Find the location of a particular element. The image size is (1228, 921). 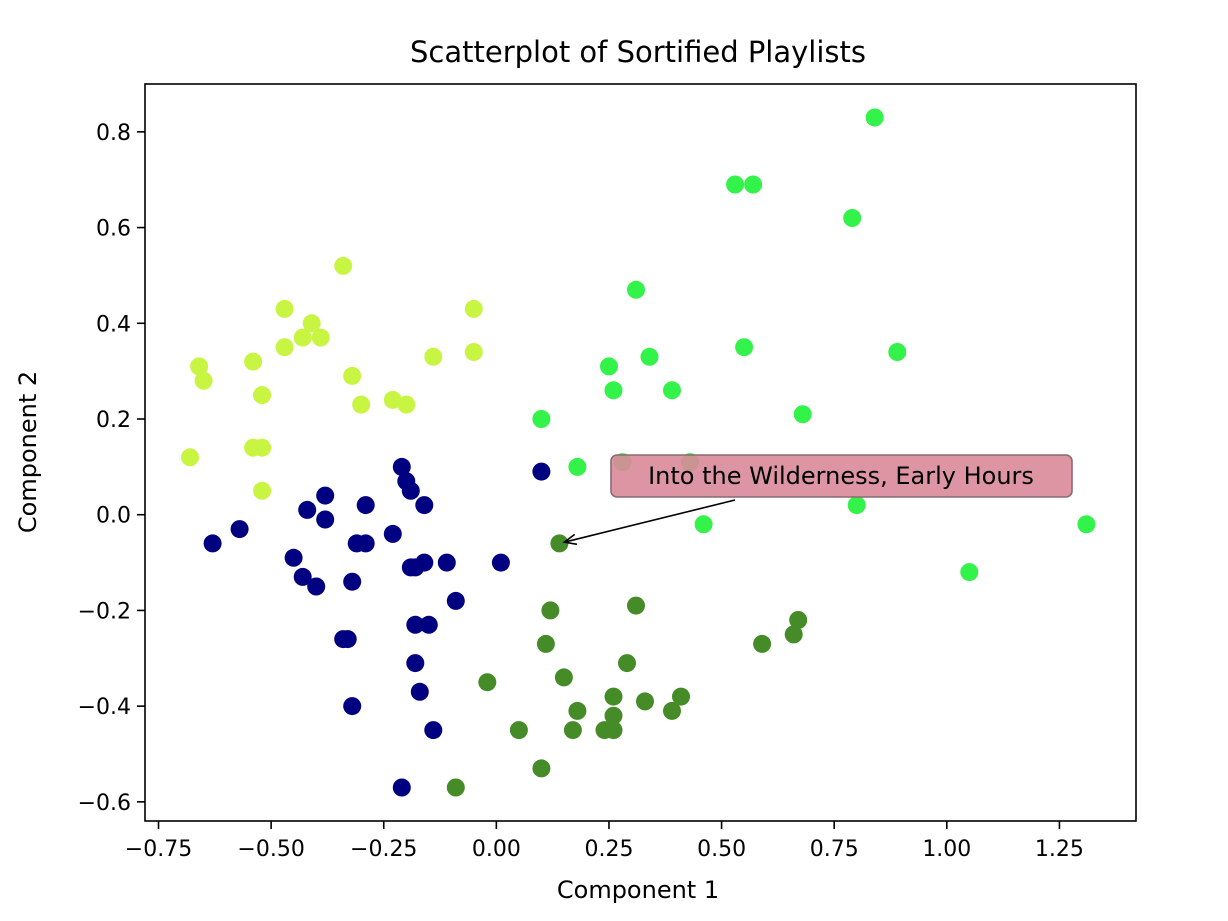

annotation-label: Into the Wilderness, Early Hours is located at coordinates (841, 476).